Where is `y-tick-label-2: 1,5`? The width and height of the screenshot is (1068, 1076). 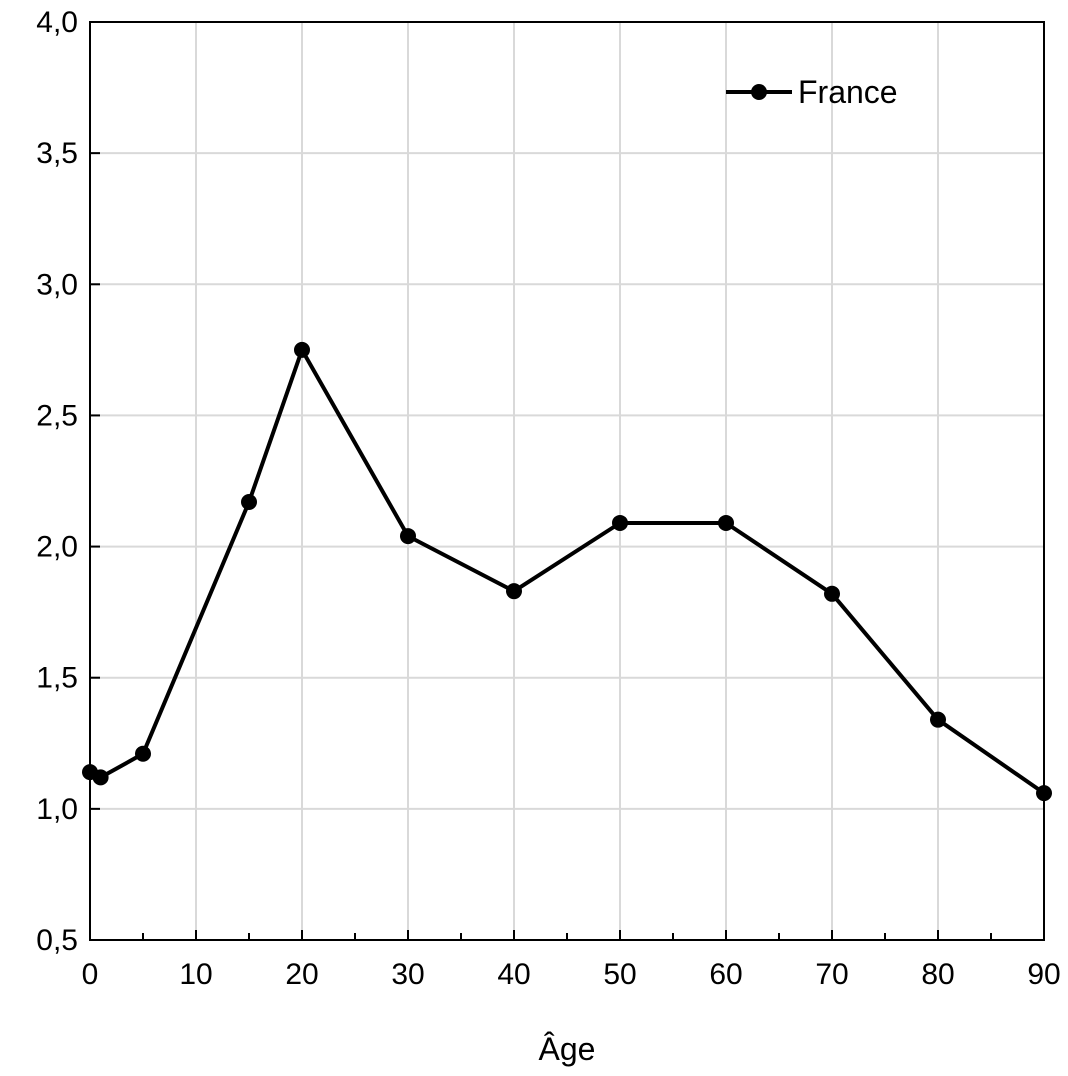 y-tick-label-2: 1,5 is located at coordinates (57, 678).